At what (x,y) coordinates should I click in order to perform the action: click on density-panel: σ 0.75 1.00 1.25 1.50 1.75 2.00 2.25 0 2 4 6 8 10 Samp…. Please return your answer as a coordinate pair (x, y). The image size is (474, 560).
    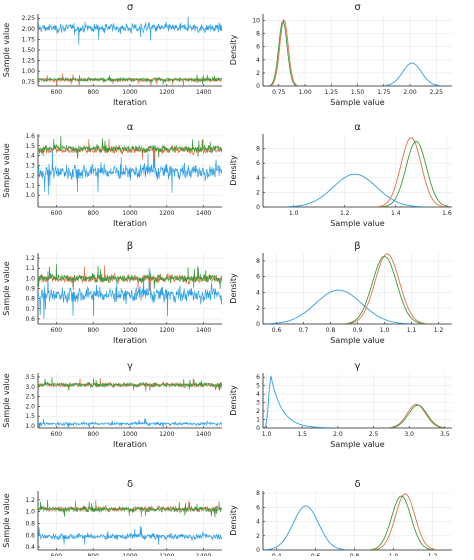
    Looking at the image, I should click on (340, 54).